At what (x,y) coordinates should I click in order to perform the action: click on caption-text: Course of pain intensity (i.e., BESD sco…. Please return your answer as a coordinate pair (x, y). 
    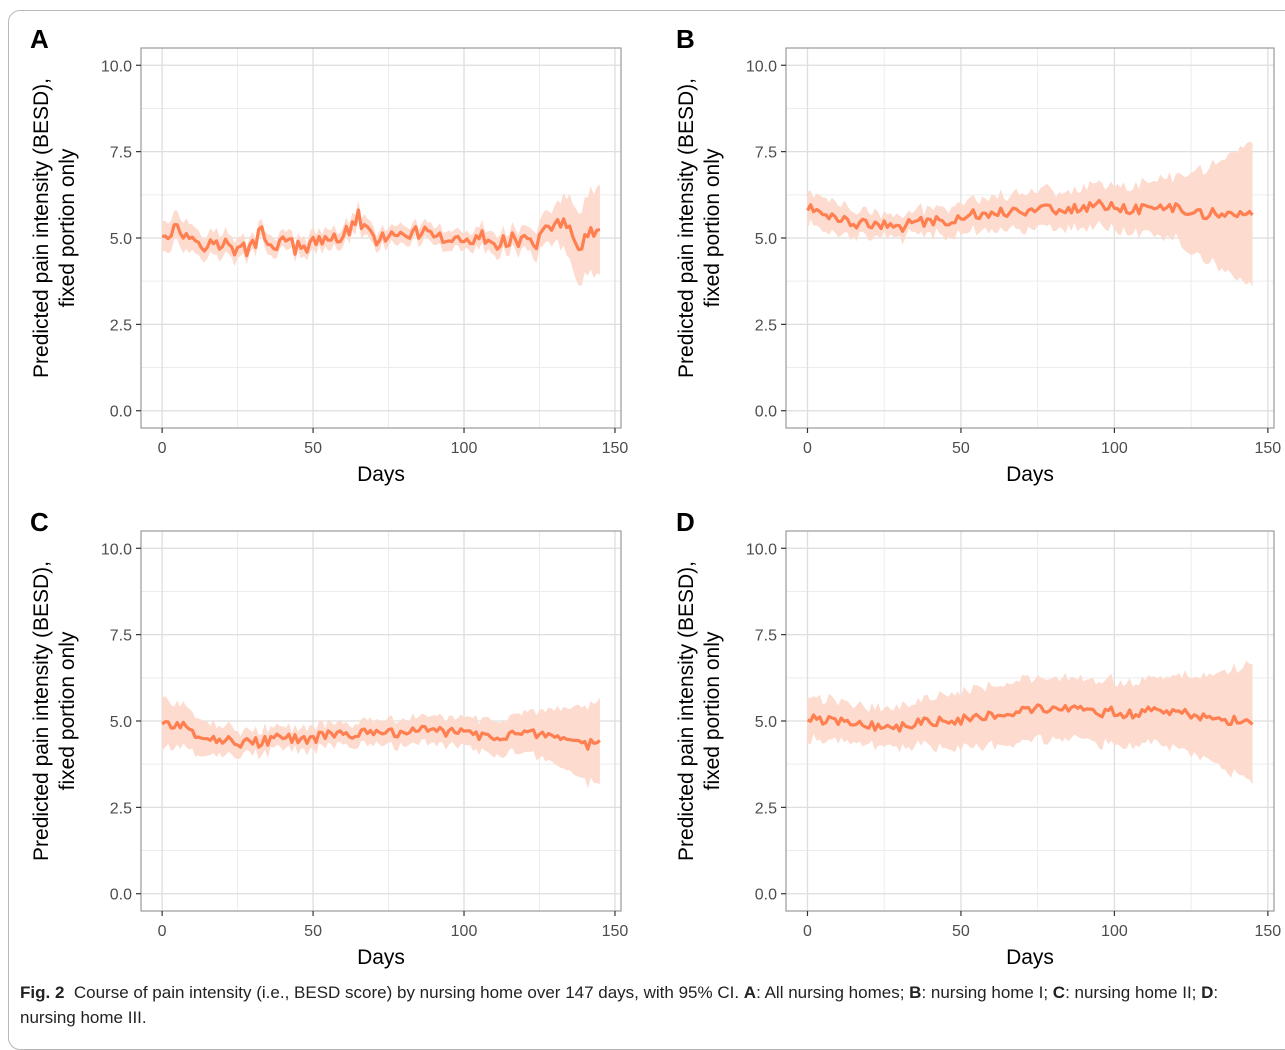
    Looking at the image, I should click on (408, 992).